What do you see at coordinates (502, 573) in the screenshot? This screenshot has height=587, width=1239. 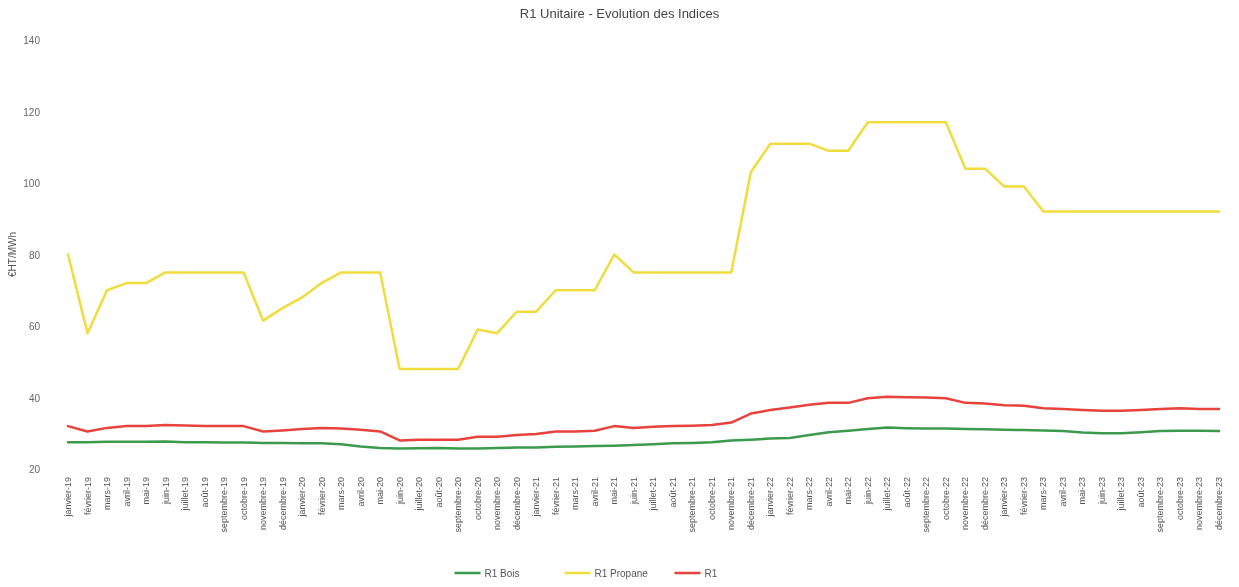 I see `legend-label: R1 Bois` at bounding box center [502, 573].